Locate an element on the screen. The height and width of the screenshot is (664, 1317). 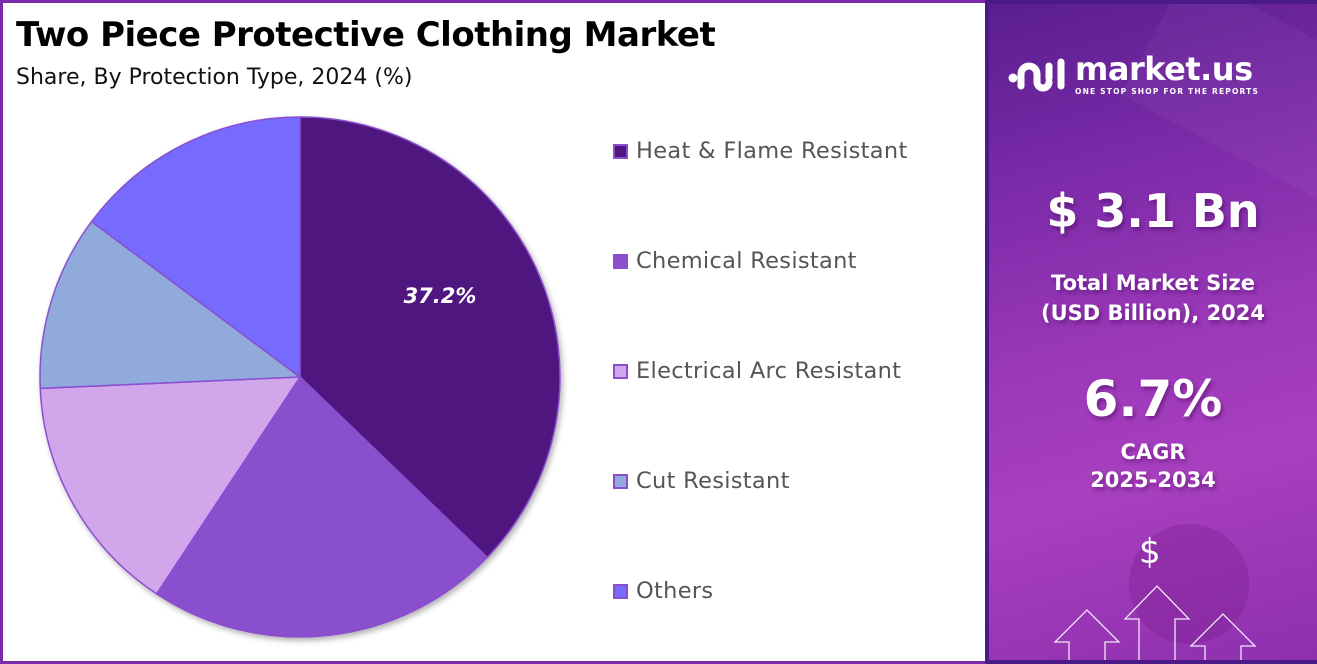
cagr-label-line2: 2025-2034 is located at coordinates (1153, 480).